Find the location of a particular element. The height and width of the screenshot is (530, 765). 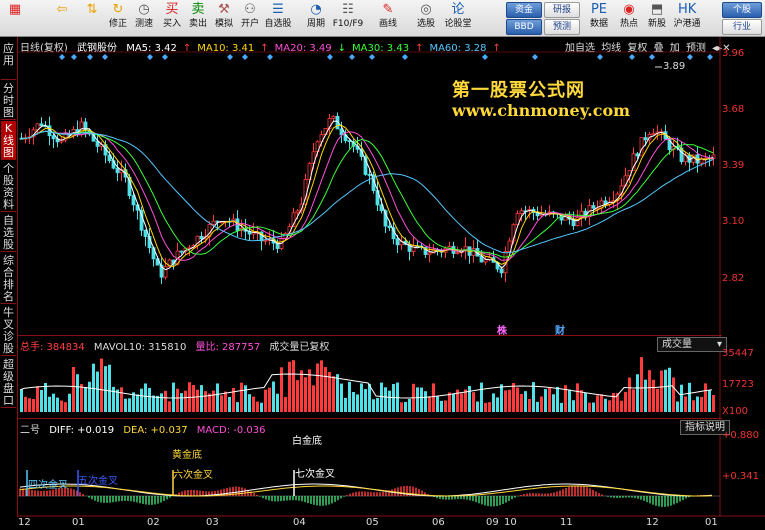

sidebar-tab-apps: 应用 is located at coordinates (8, 60).